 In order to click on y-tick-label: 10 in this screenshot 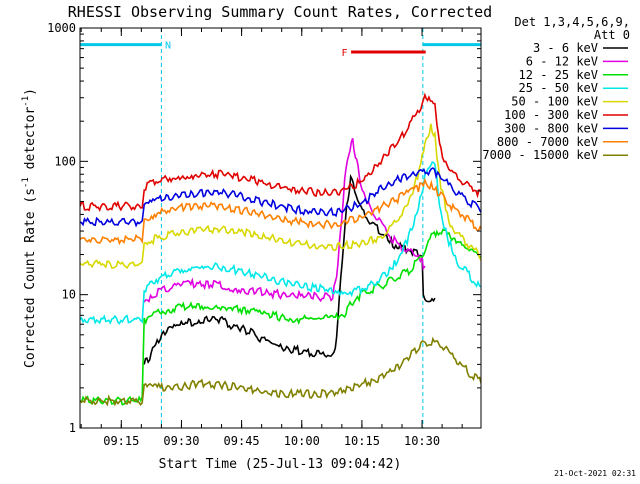, I will do `click(69, 295)`.